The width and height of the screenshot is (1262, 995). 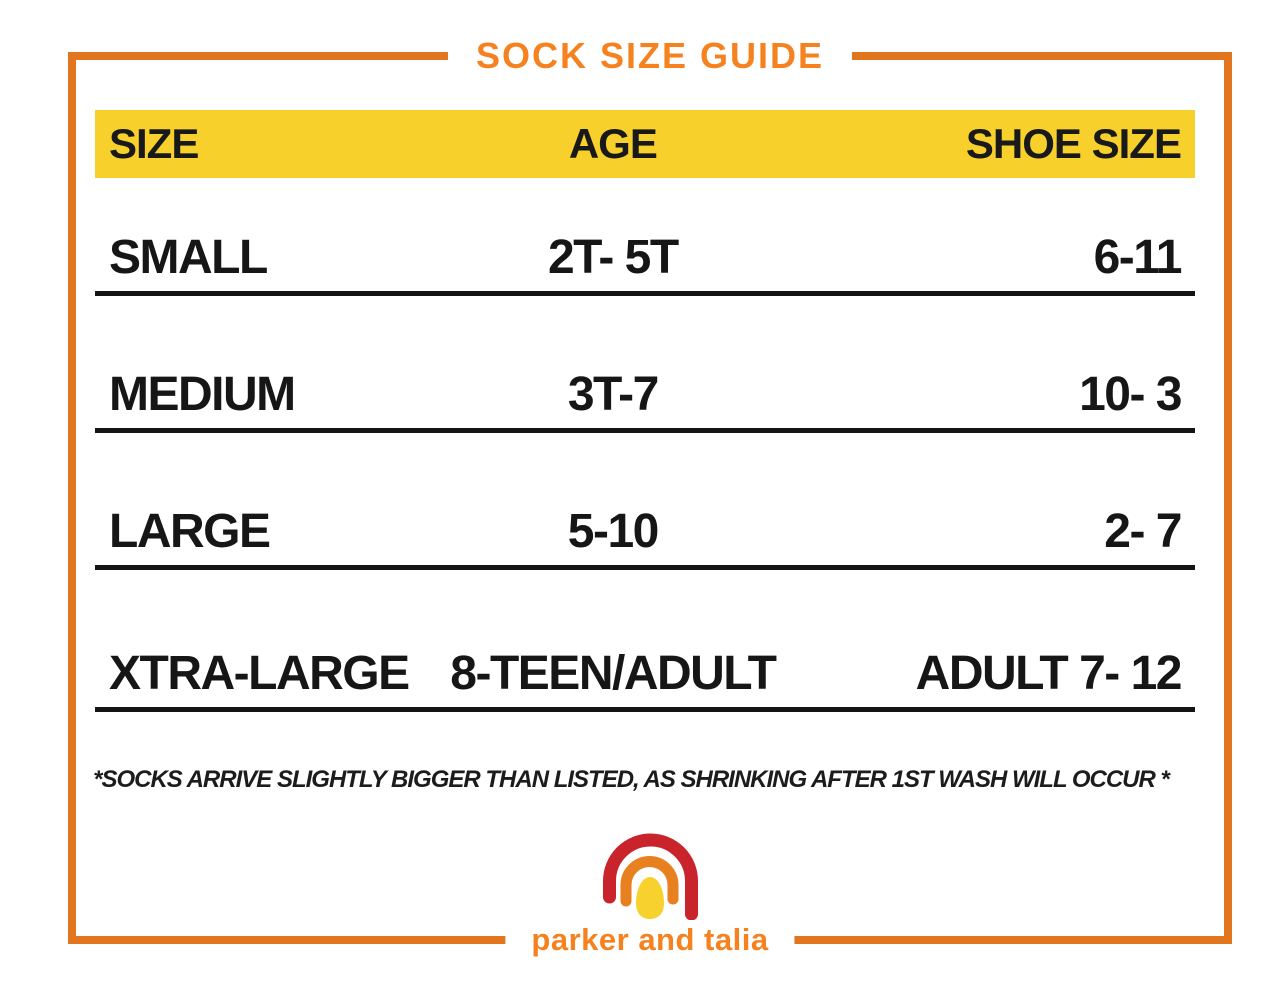 I want to click on brand-name: parker and talia, so click(x=650, y=940).